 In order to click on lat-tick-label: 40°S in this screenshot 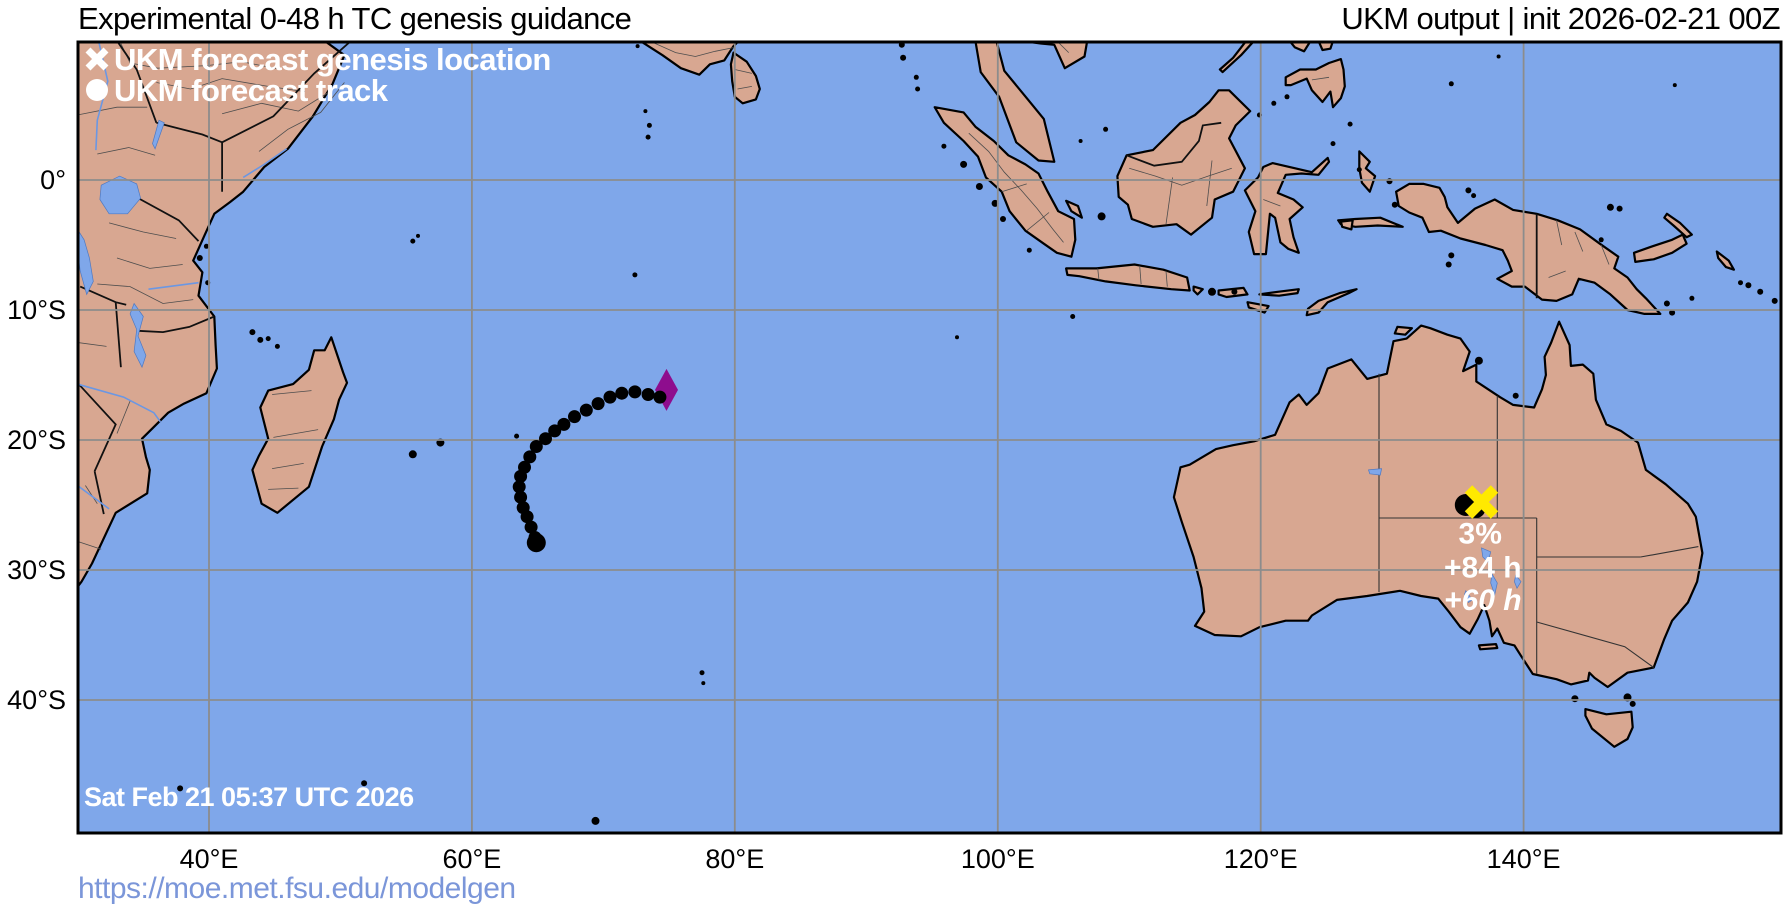, I will do `click(36, 700)`.